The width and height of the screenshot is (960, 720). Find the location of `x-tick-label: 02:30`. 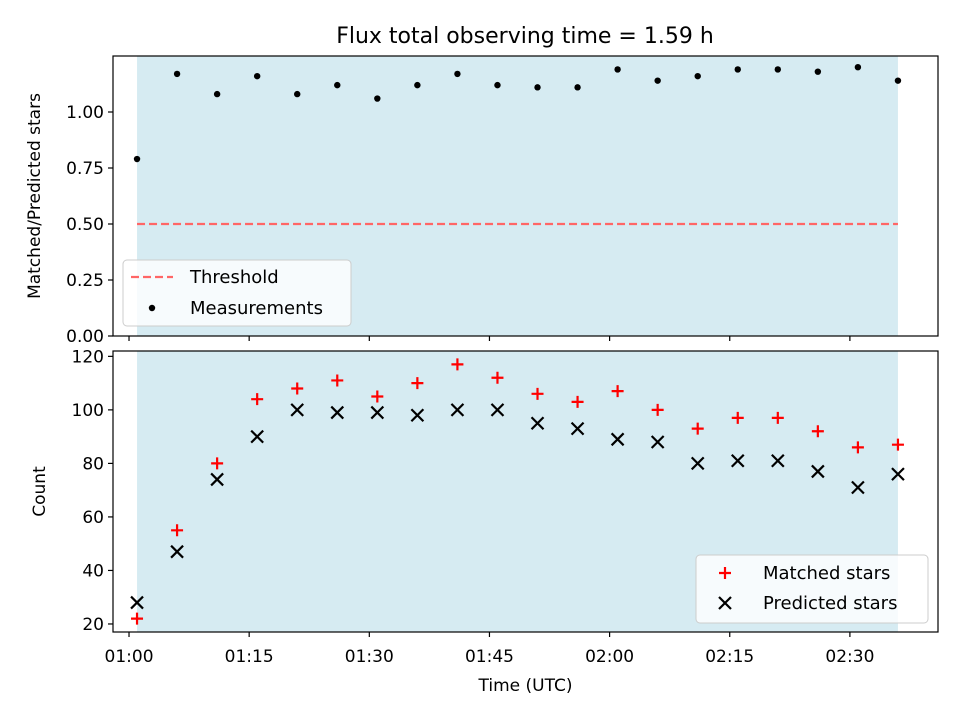

x-tick-label: 02:30 is located at coordinates (849, 657).